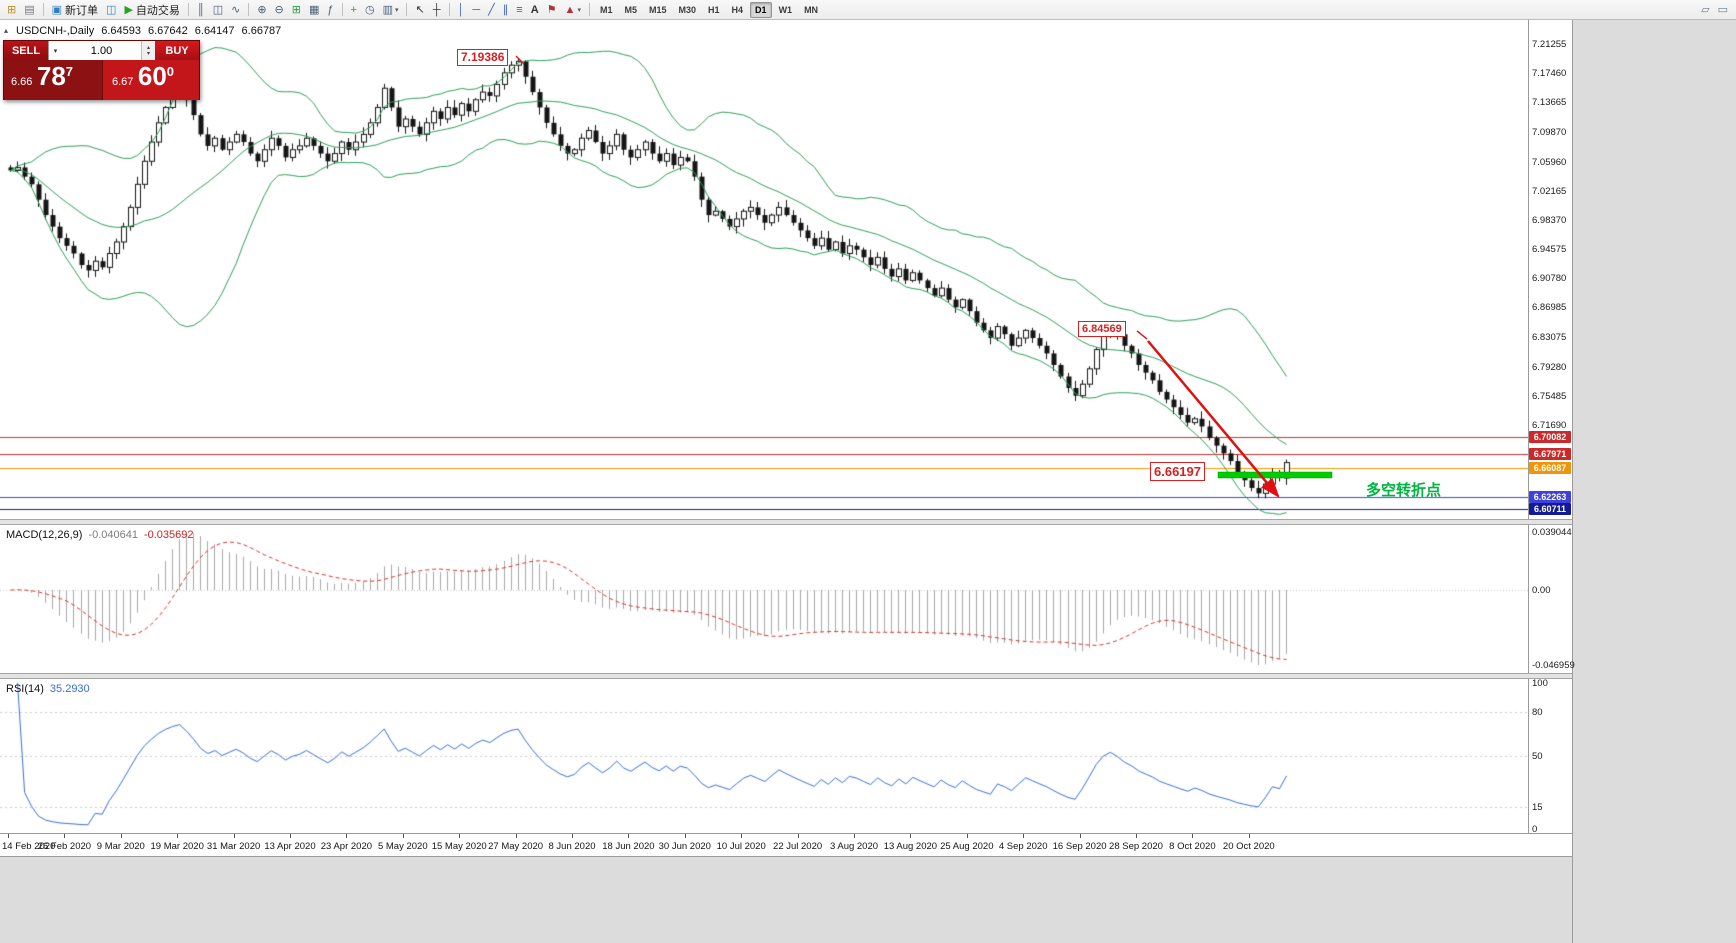 The width and height of the screenshot is (1736, 943). What do you see at coordinates (111, 10) in the screenshot?
I see `market-watch-button: ◫` at bounding box center [111, 10].